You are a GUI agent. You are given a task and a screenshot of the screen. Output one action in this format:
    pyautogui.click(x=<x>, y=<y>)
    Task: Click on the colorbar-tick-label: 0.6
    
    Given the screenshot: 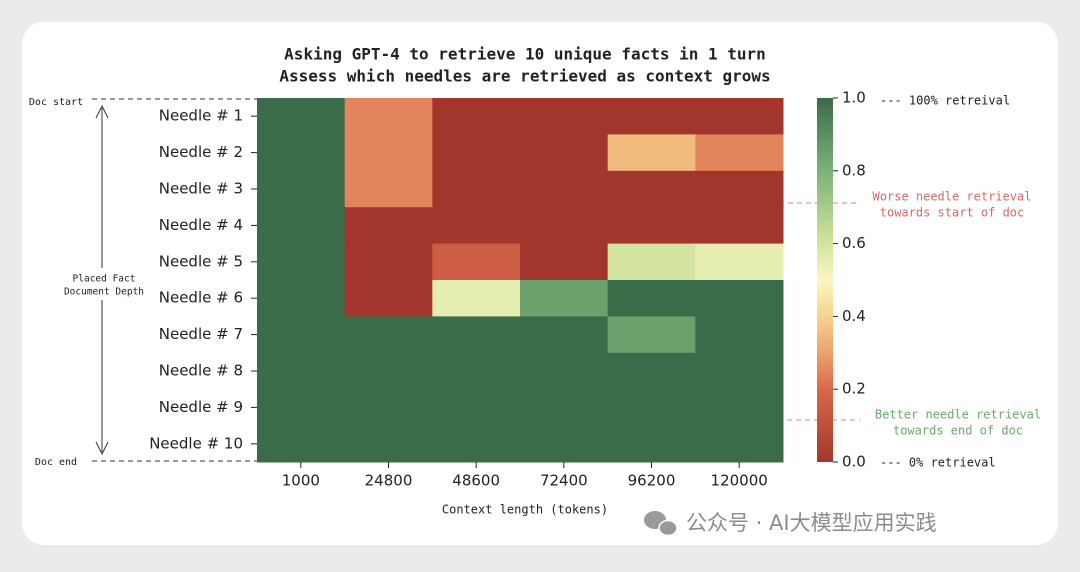 What is the action you would take?
    pyautogui.click(x=854, y=243)
    